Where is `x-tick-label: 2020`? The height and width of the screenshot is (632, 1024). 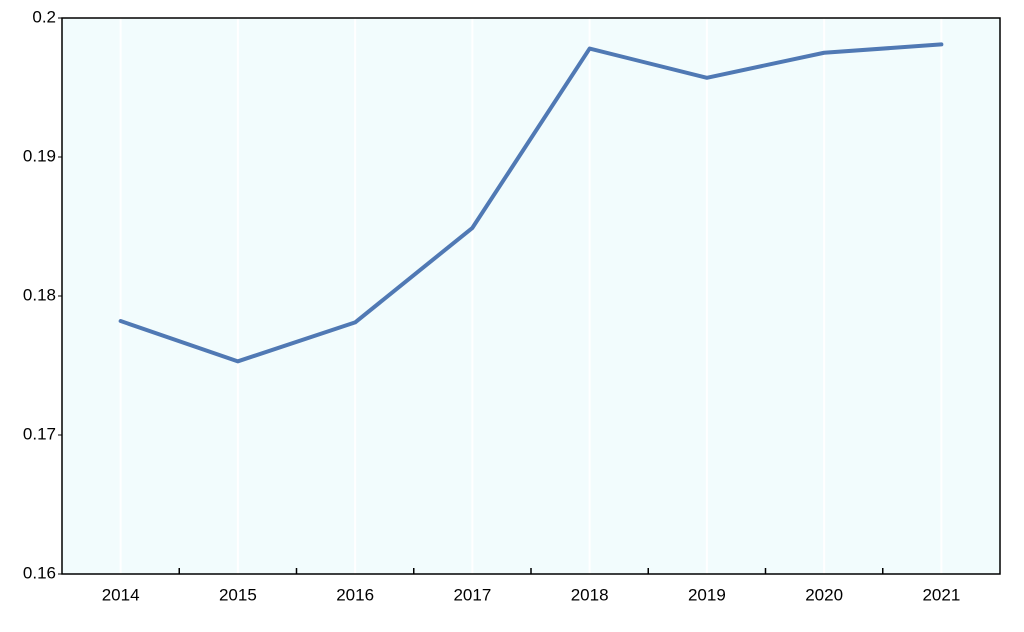 x-tick-label: 2020 is located at coordinates (824, 594).